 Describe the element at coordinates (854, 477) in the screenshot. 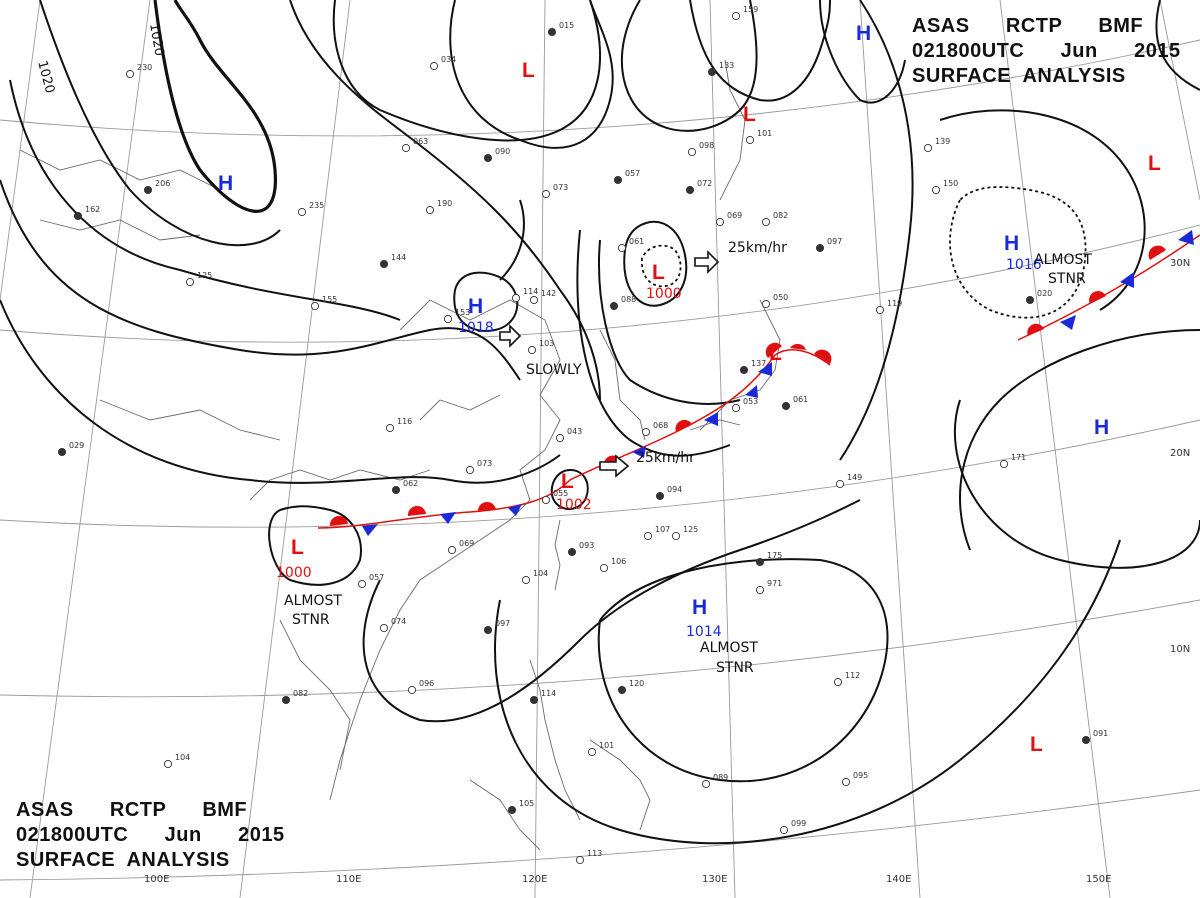

I see `station-pressure-value: 149` at that location.